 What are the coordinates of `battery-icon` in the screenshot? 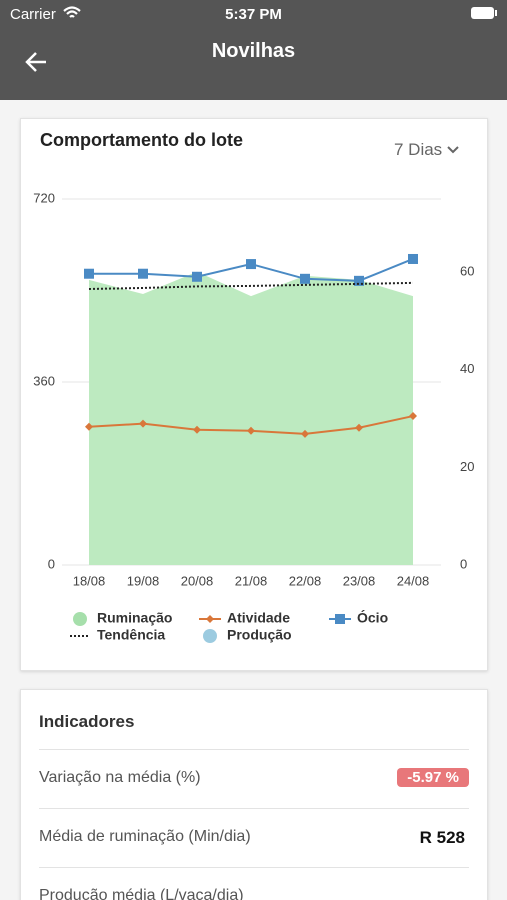 It's located at (484, 13).